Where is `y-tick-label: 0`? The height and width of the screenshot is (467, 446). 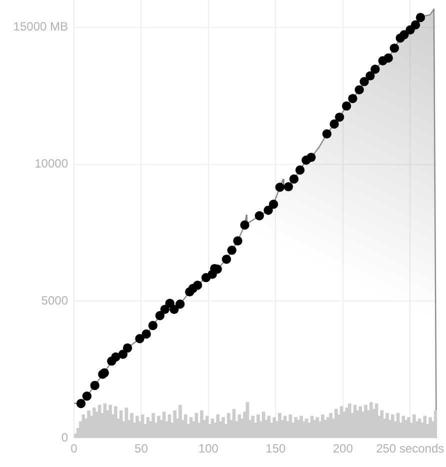
y-tick-label: 0 is located at coordinates (64, 437).